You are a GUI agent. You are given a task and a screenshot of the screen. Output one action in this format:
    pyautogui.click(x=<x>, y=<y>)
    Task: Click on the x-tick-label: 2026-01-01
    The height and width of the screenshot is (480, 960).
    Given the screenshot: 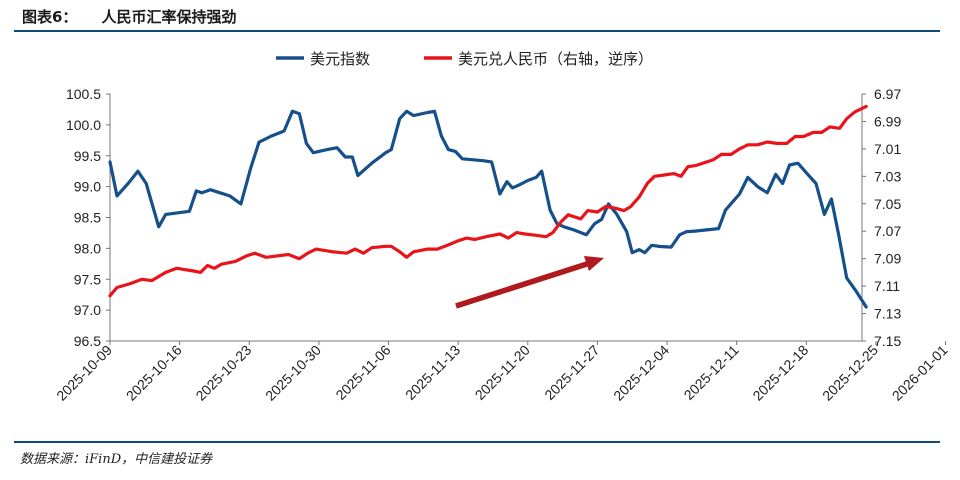 What is the action you would take?
    pyautogui.click(x=920, y=373)
    